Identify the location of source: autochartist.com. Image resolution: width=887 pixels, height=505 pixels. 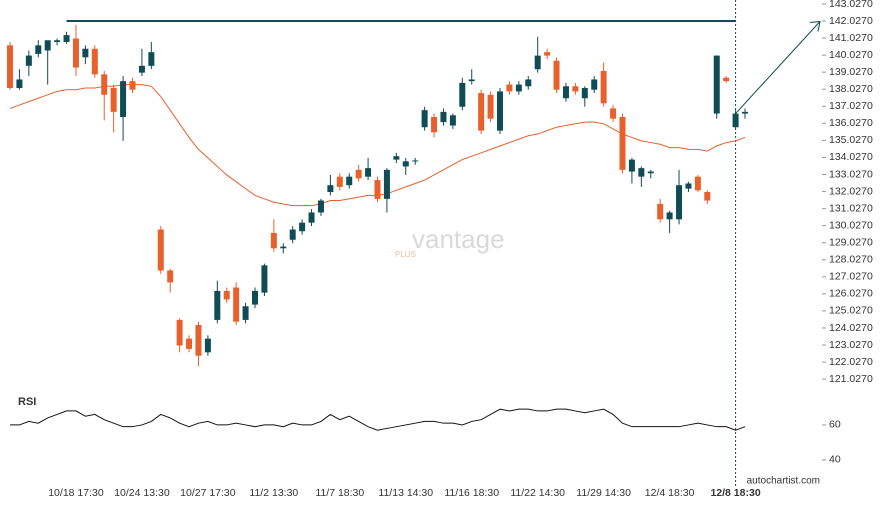
(783, 481).